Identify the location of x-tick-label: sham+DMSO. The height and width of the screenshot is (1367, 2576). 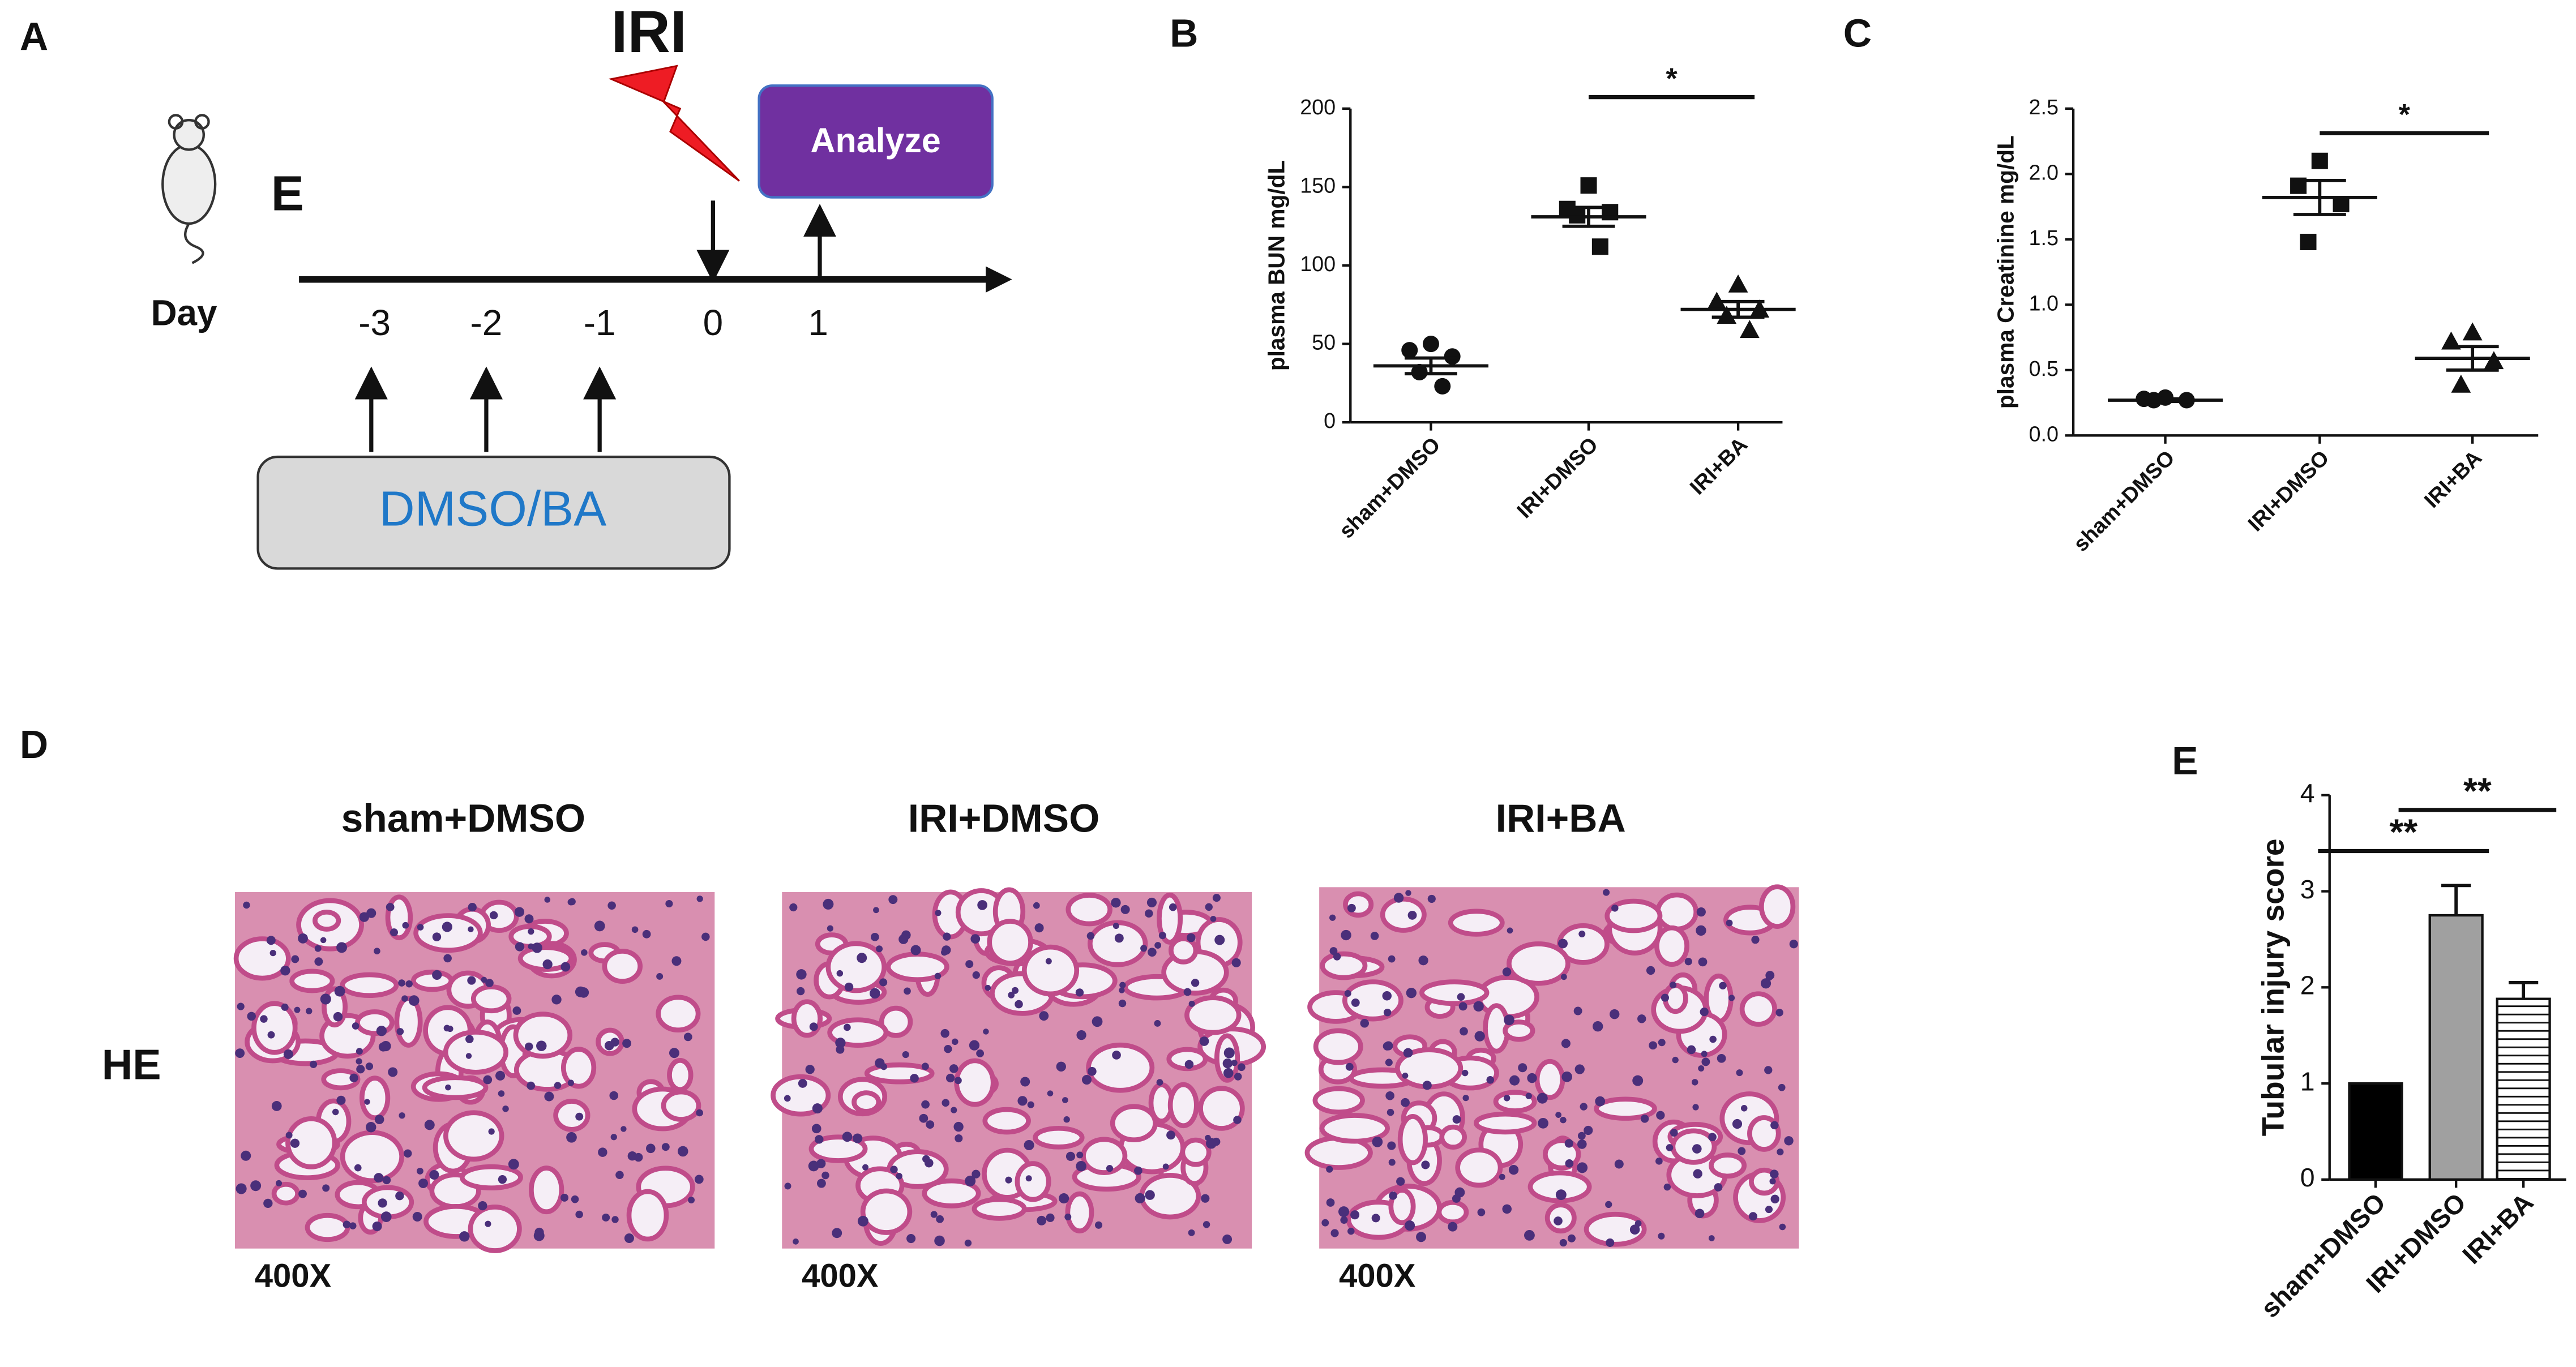
(2323, 1255).